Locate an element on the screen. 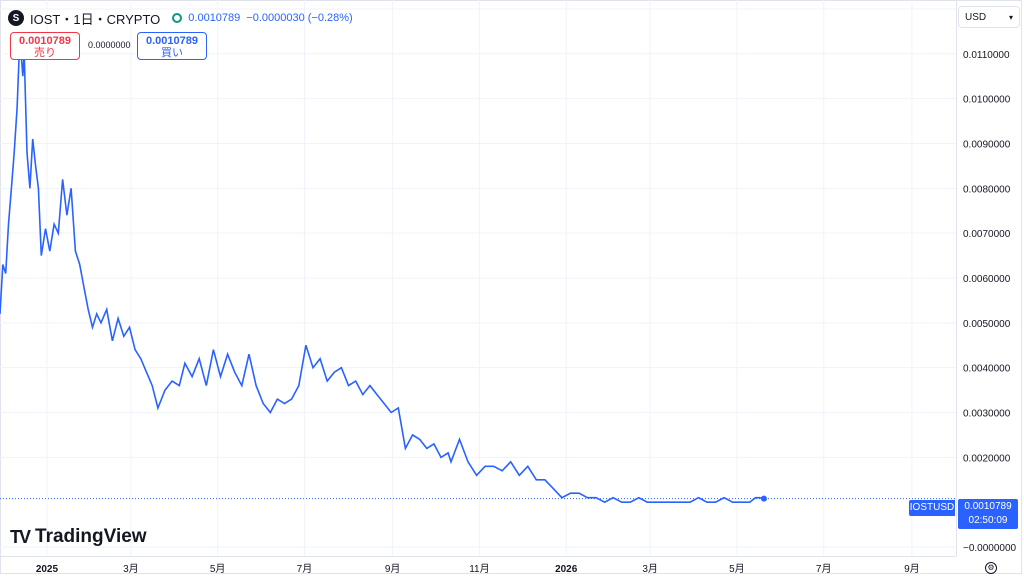 The height and width of the screenshot is (582, 1024). last-price-dot is located at coordinates (763, 498).